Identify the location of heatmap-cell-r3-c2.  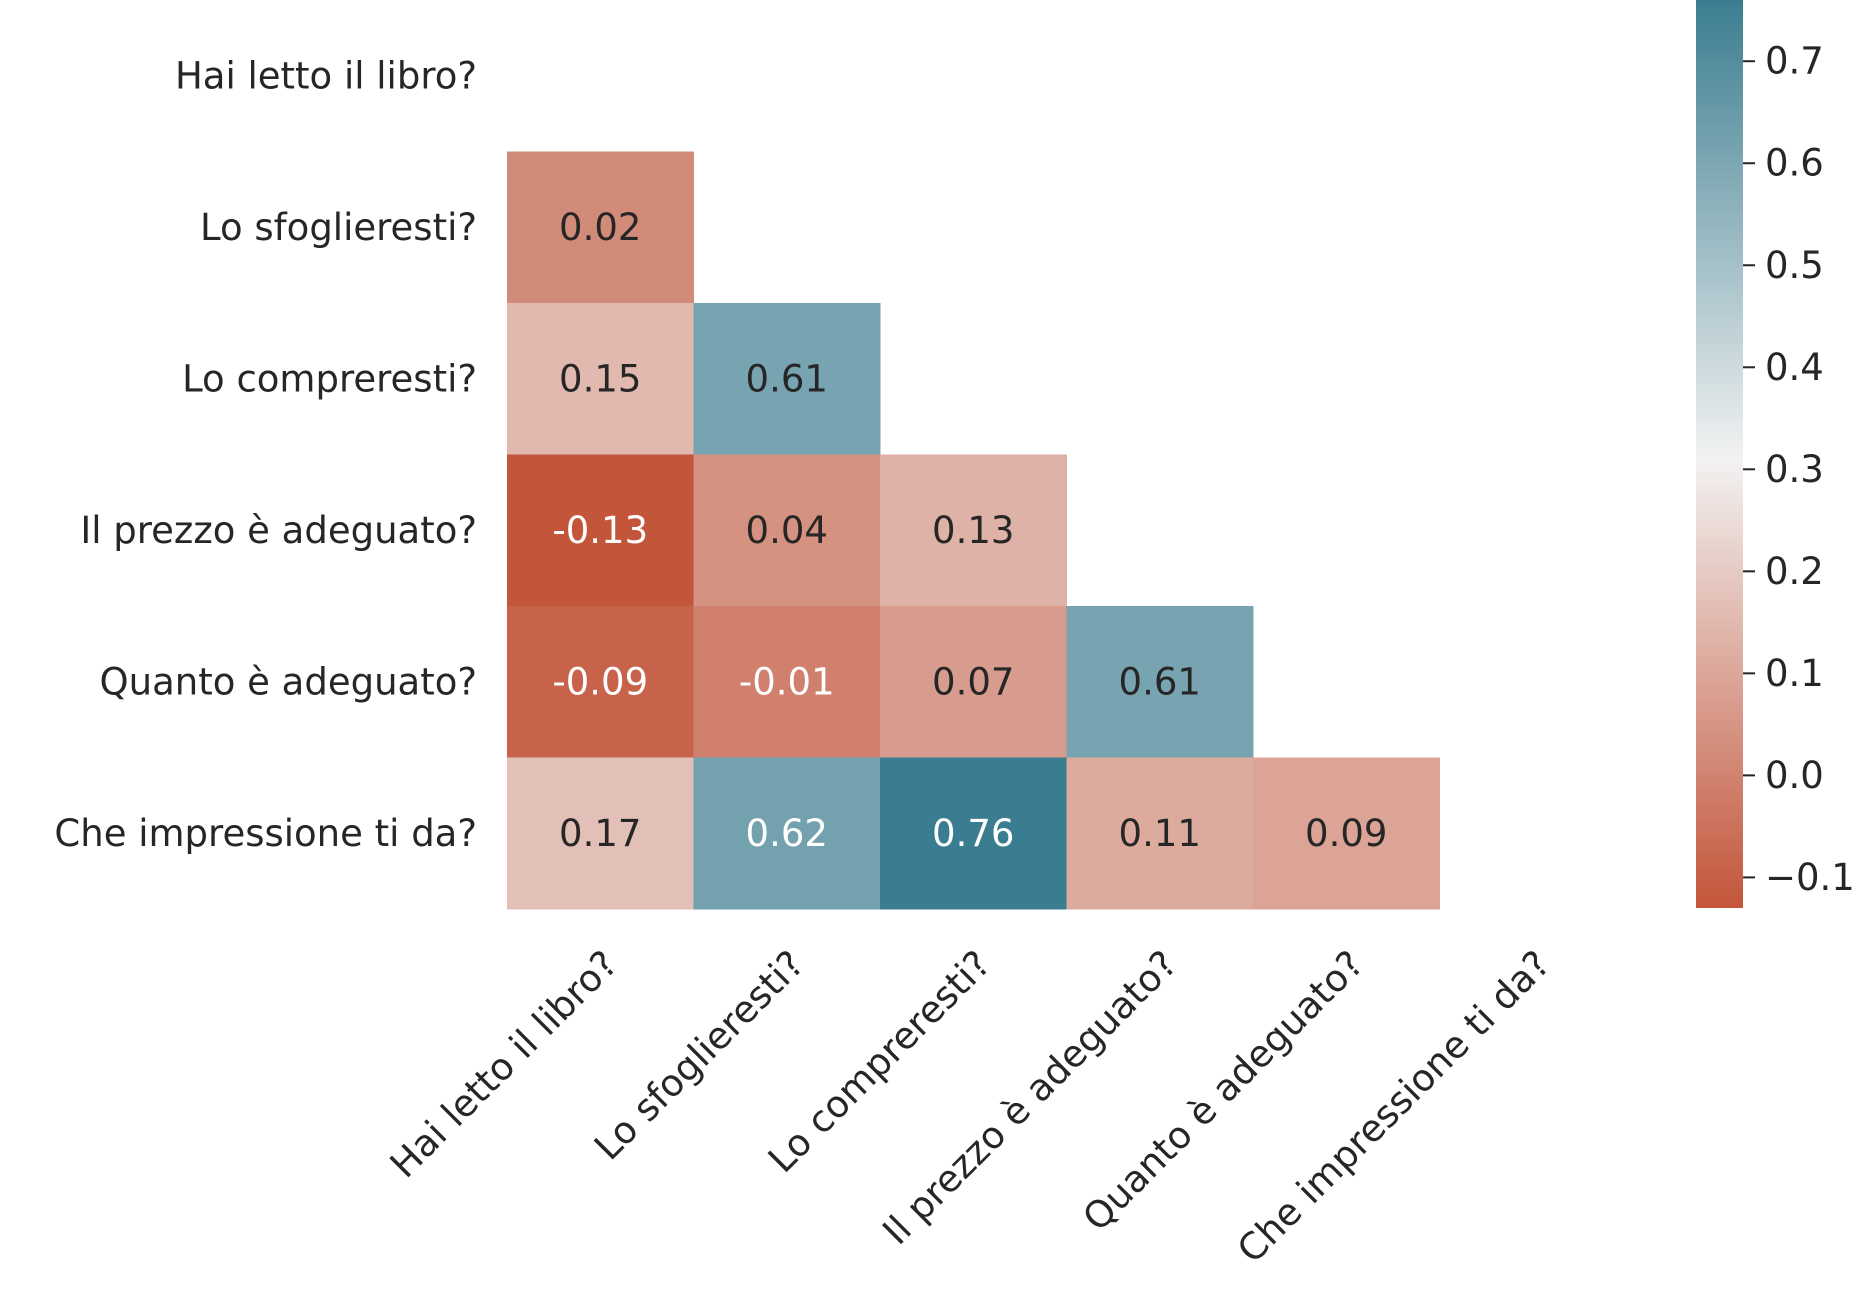
(973, 530).